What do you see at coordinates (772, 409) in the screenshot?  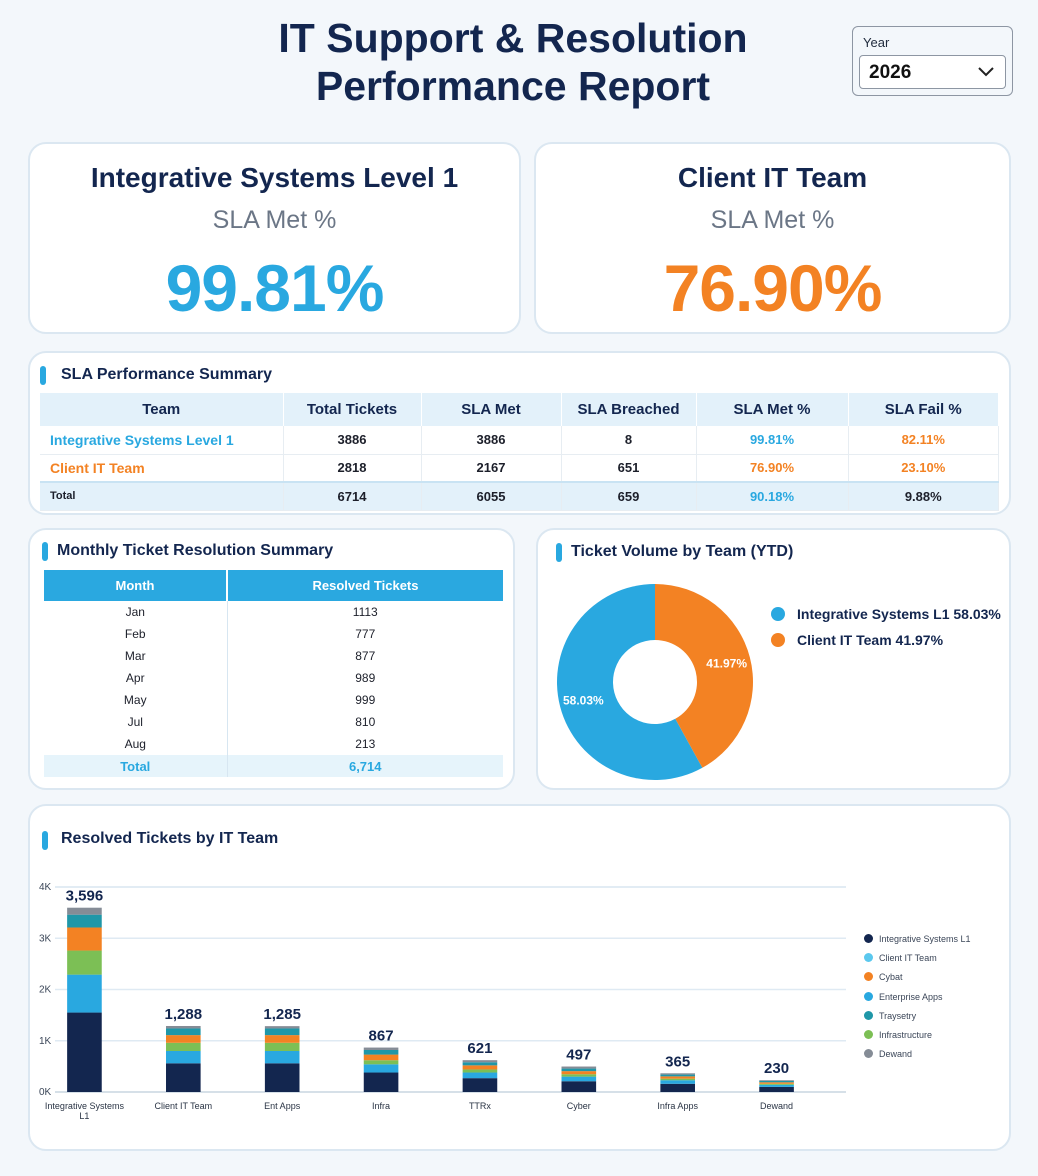 I see `column-header: SLA Met %` at bounding box center [772, 409].